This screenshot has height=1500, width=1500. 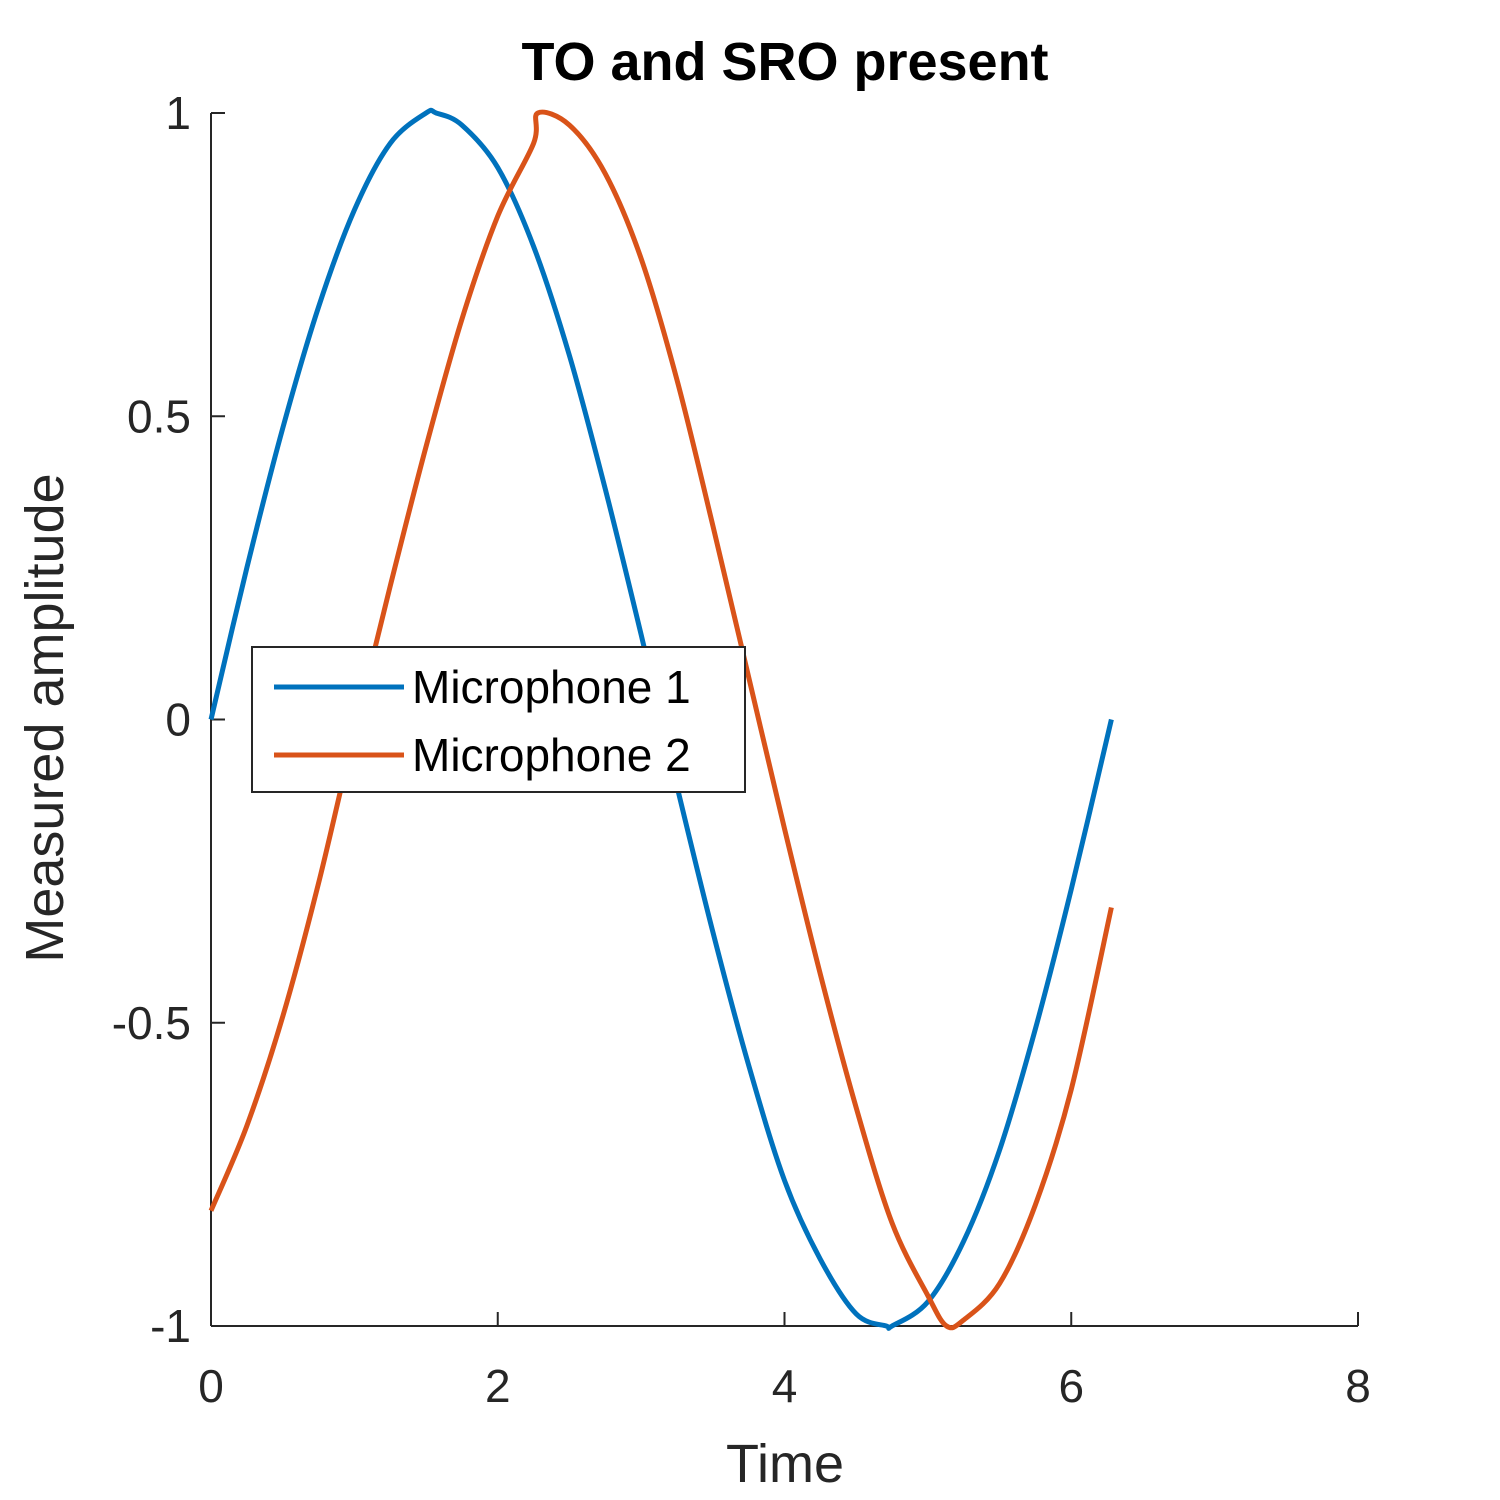 I want to click on y-tick-label: 0.5, so click(x=159, y=416).